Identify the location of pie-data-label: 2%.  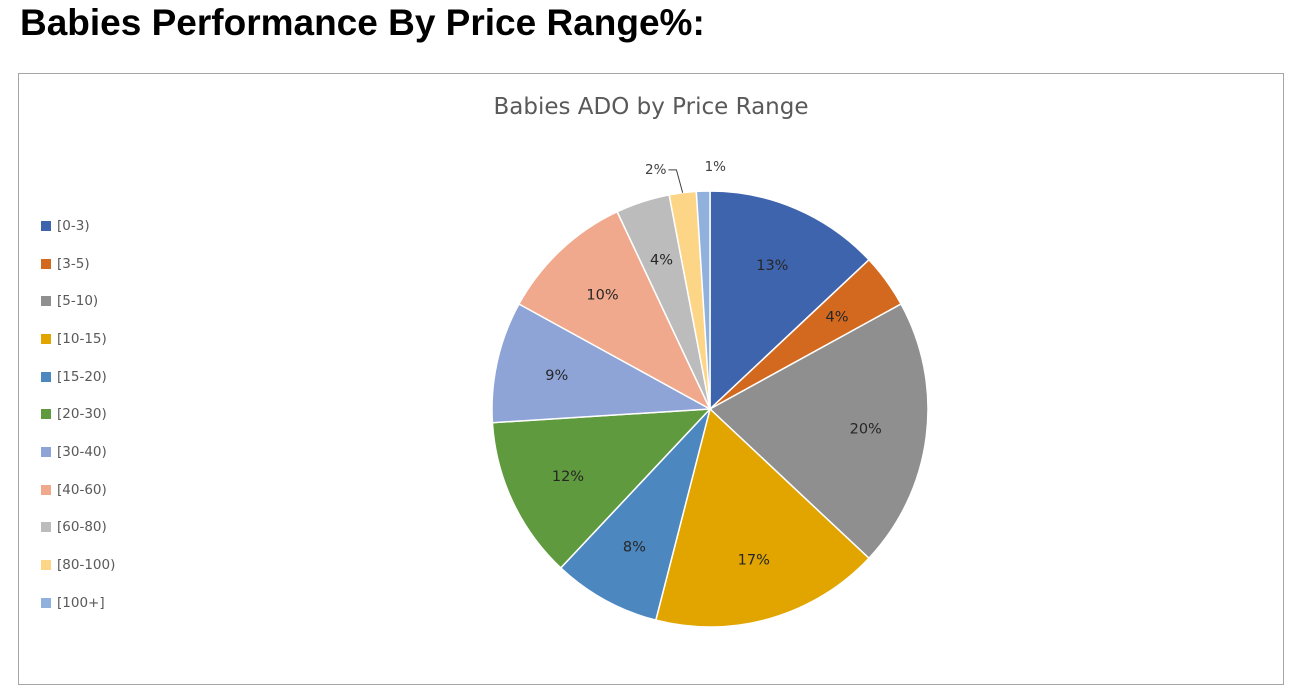
(656, 170).